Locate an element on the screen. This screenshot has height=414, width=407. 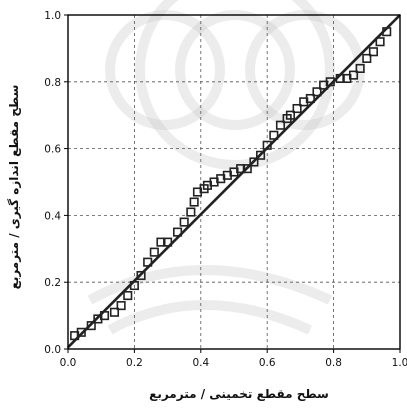
y-tick-label: 0.8 is located at coordinates (52, 83).